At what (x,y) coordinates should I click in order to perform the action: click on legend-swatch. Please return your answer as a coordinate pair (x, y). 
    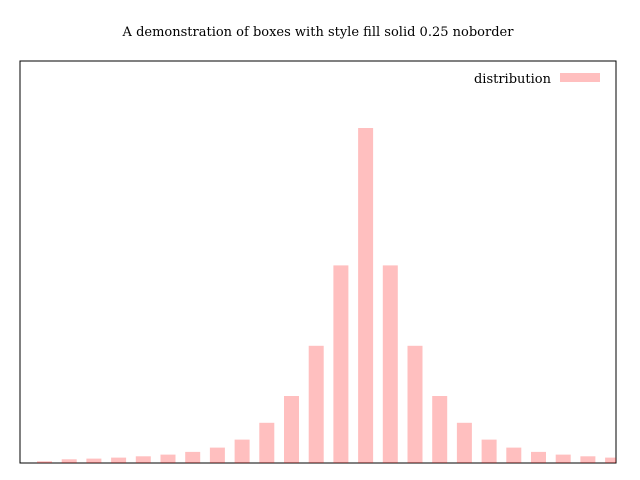
    Looking at the image, I should click on (580, 77).